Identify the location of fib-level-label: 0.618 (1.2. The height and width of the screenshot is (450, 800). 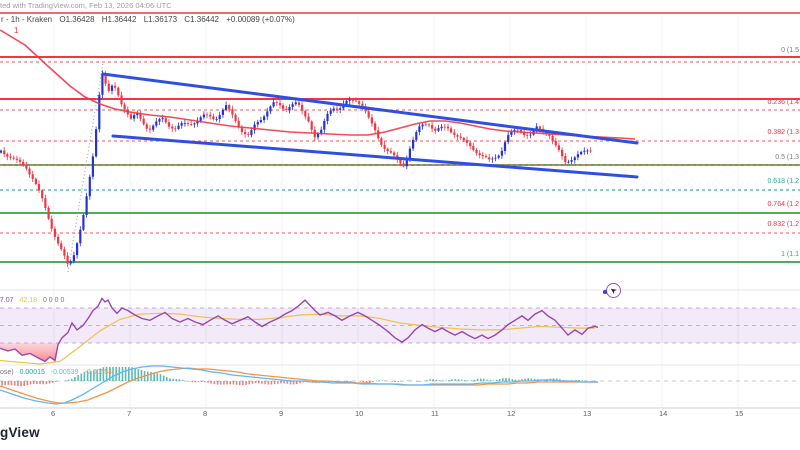
(783, 181).